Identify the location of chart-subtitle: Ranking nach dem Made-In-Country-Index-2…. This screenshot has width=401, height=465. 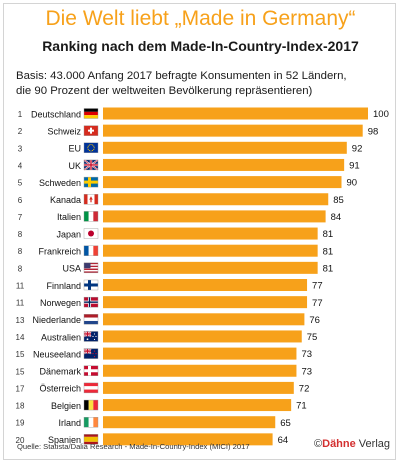
(200, 46).